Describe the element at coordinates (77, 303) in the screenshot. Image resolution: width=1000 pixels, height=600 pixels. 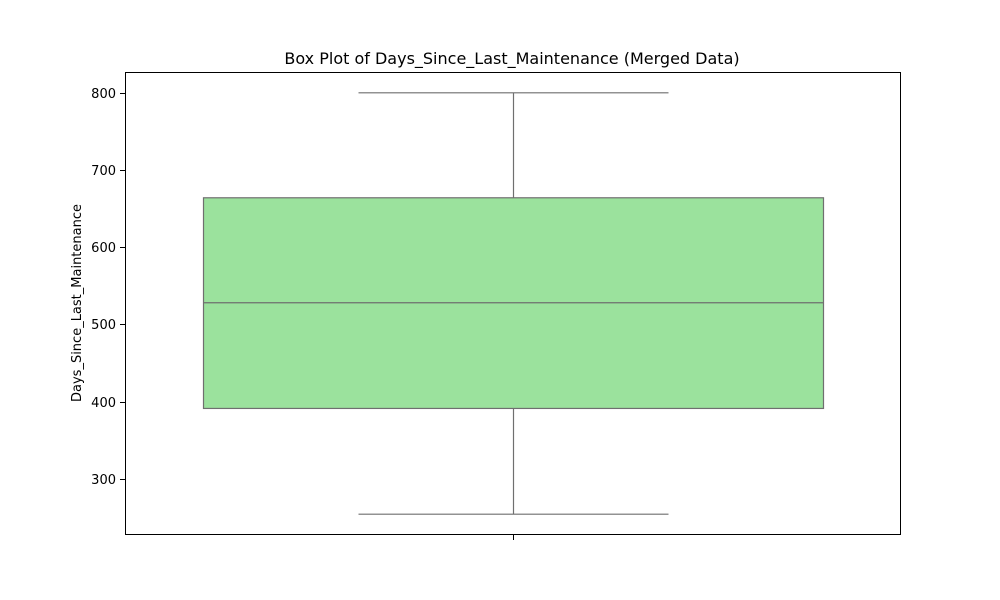
I see `y-axis-label: Days_Since_Last_Maintenance` at that location.